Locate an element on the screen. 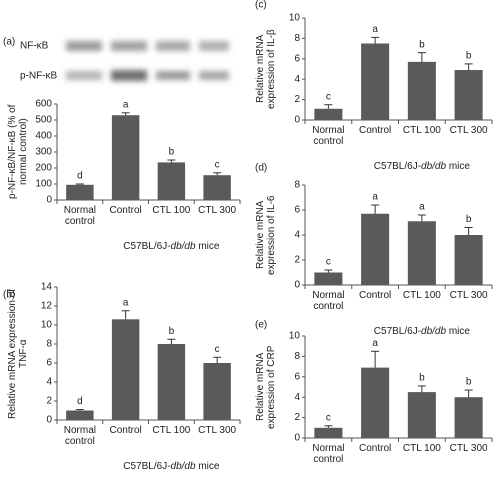 Image resolution: width=500 pixels, height=478 pixels. blot-label: NF-κB is located at coordinates (34, 46).